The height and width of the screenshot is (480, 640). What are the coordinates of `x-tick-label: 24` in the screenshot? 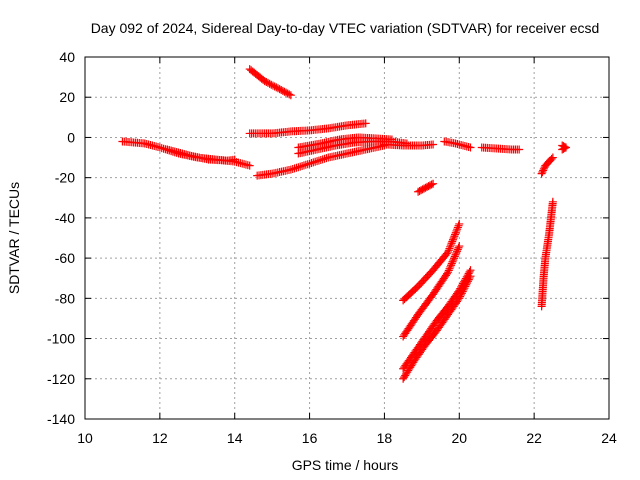 It's located at (609, 438).